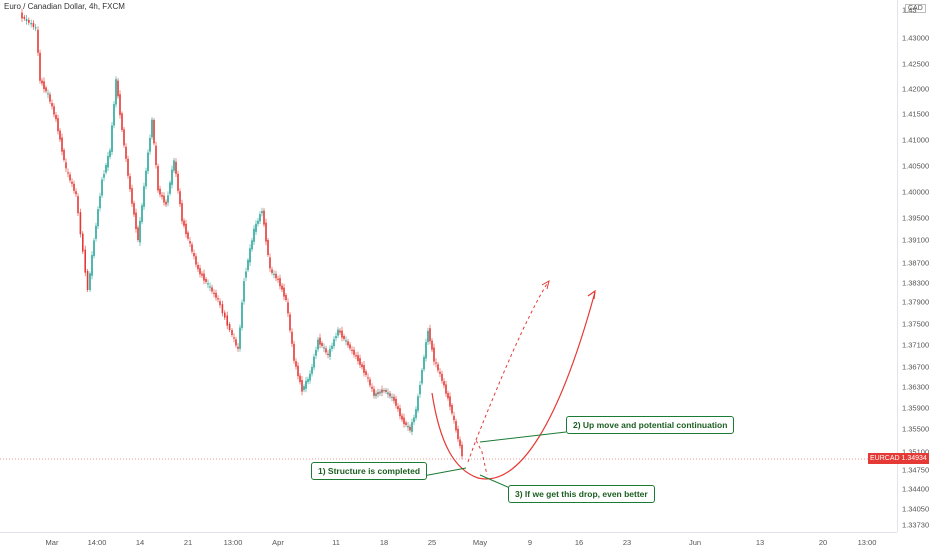 Image resolution: width=932 pixels, height=551 pixels. What do you see at coordinates (369, 471) in the screenshot?
I see `callout-structure-completed: 1) Structure is completed` at bounding box center [369, 471].